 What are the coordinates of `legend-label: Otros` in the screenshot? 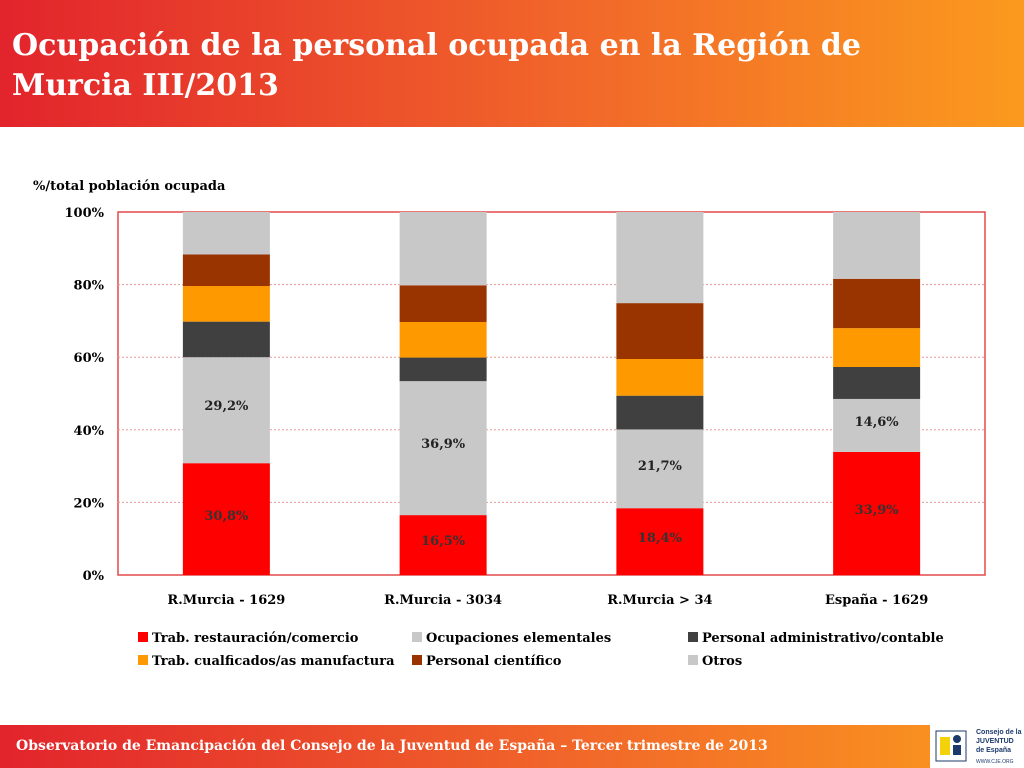 It's located at (722, 661).